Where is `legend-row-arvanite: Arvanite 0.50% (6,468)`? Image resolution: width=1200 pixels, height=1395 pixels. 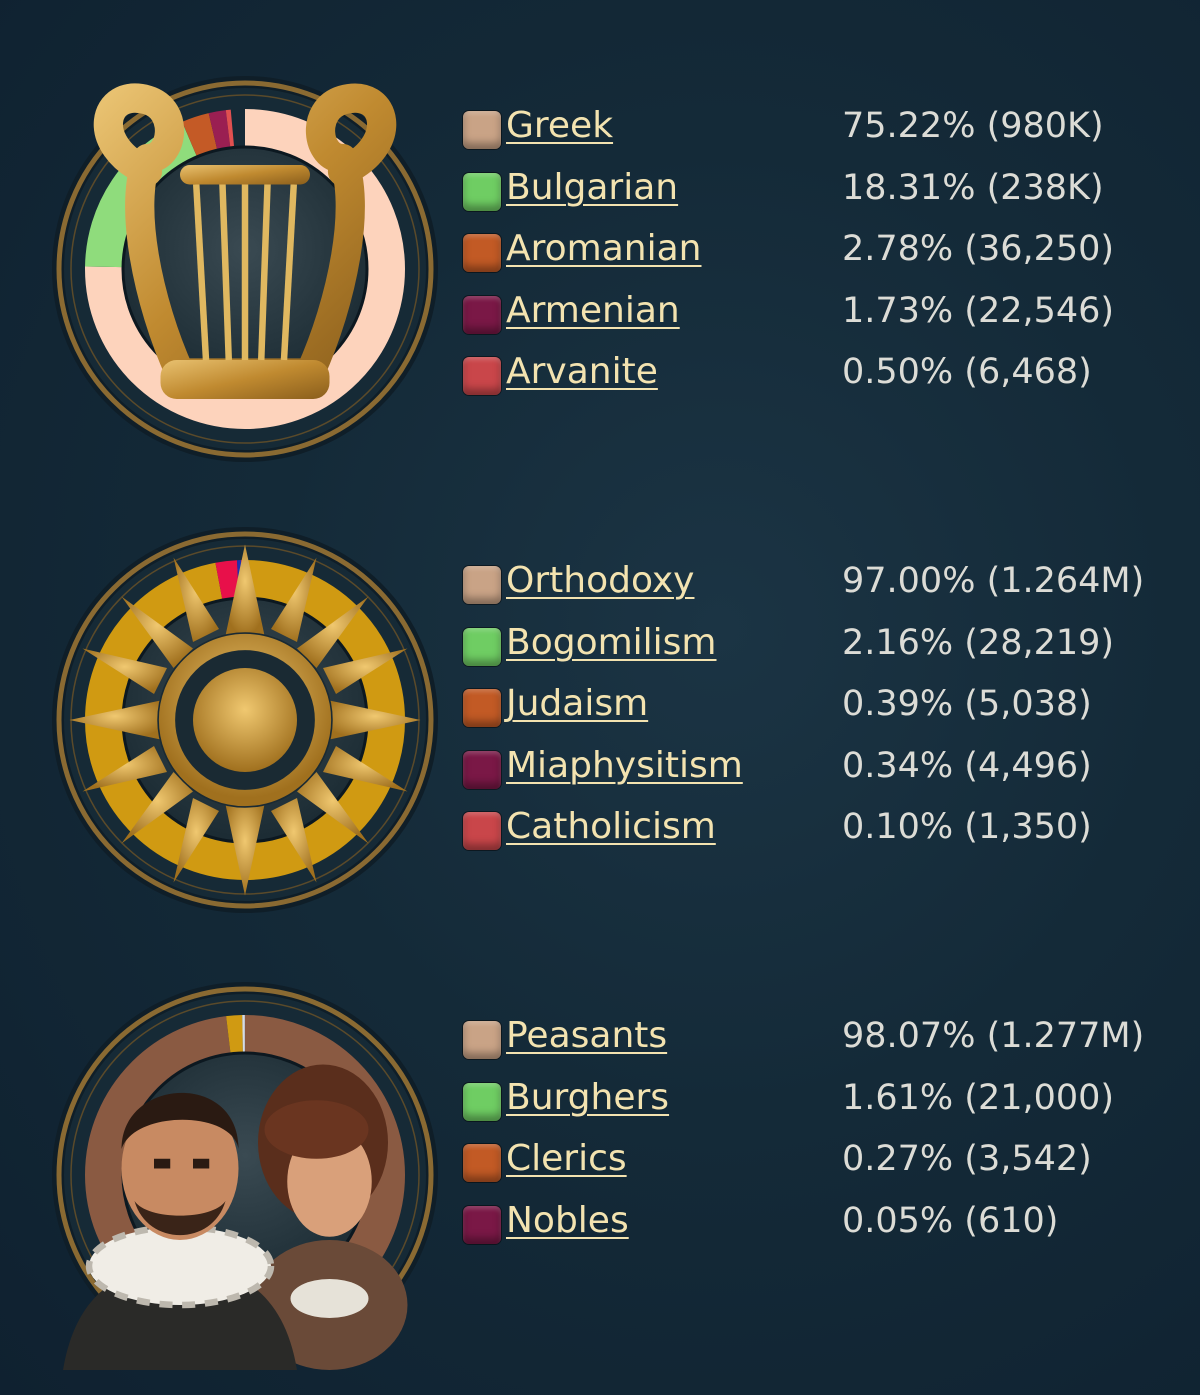
legend-row-arvanite: Arvanite 0.50% (6,468) is located at coordinates (820, 378).